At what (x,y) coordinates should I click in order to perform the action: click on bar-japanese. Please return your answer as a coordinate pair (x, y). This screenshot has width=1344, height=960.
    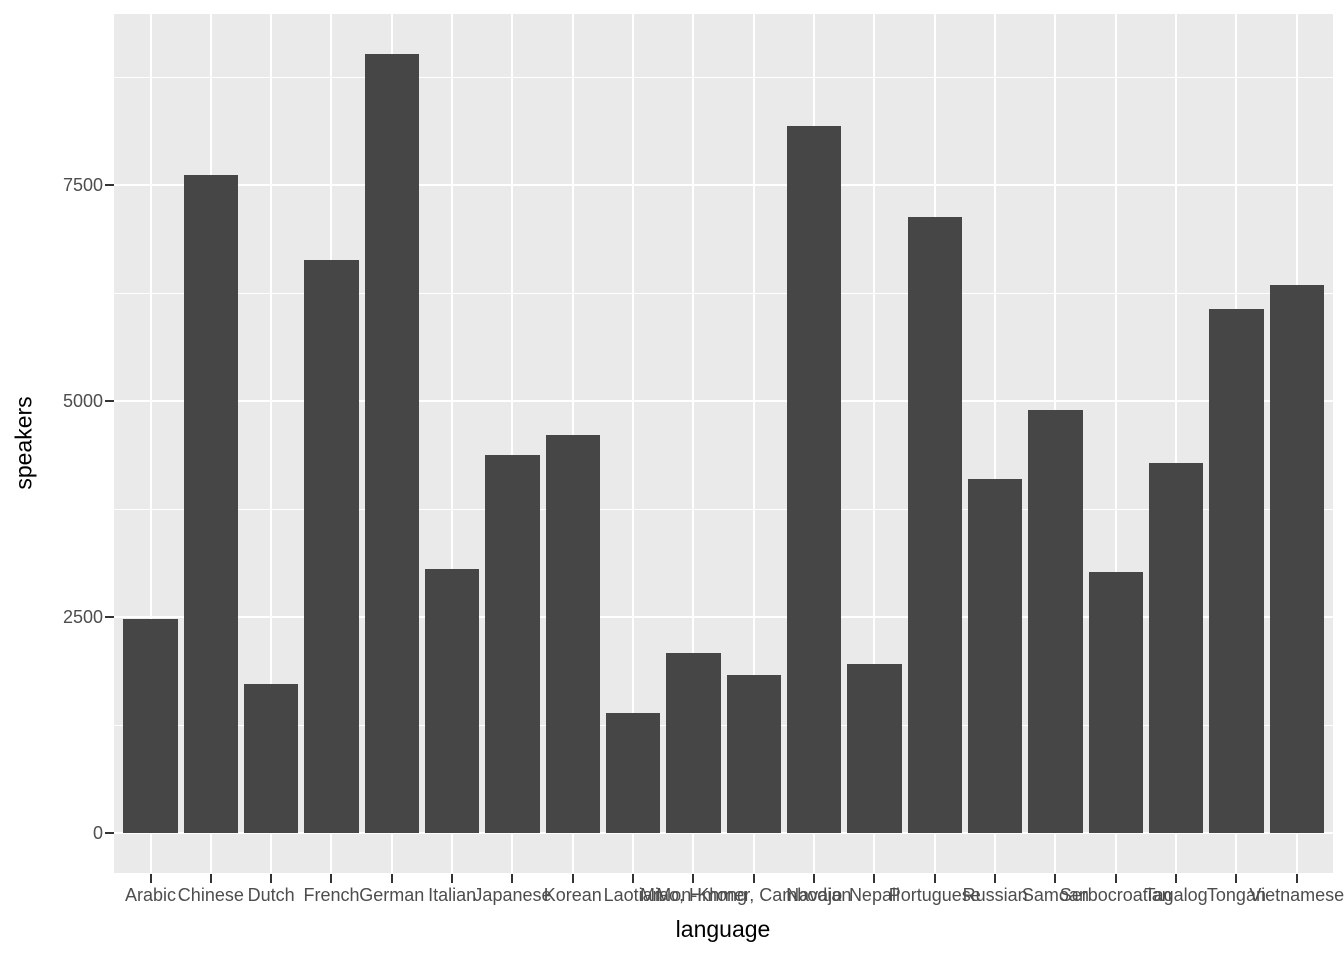
    Looking at the image, I should click on (512, 644).